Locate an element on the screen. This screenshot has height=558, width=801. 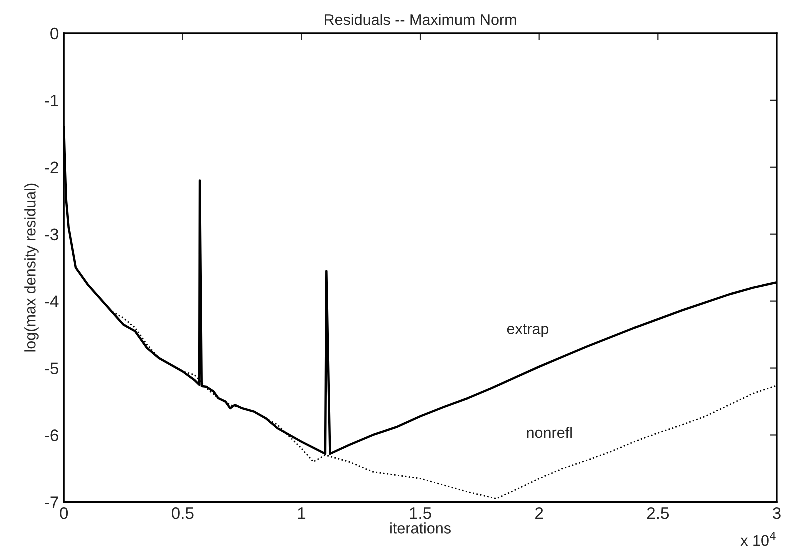
x-tick-label: 0 is located at coordinates (64, 514).